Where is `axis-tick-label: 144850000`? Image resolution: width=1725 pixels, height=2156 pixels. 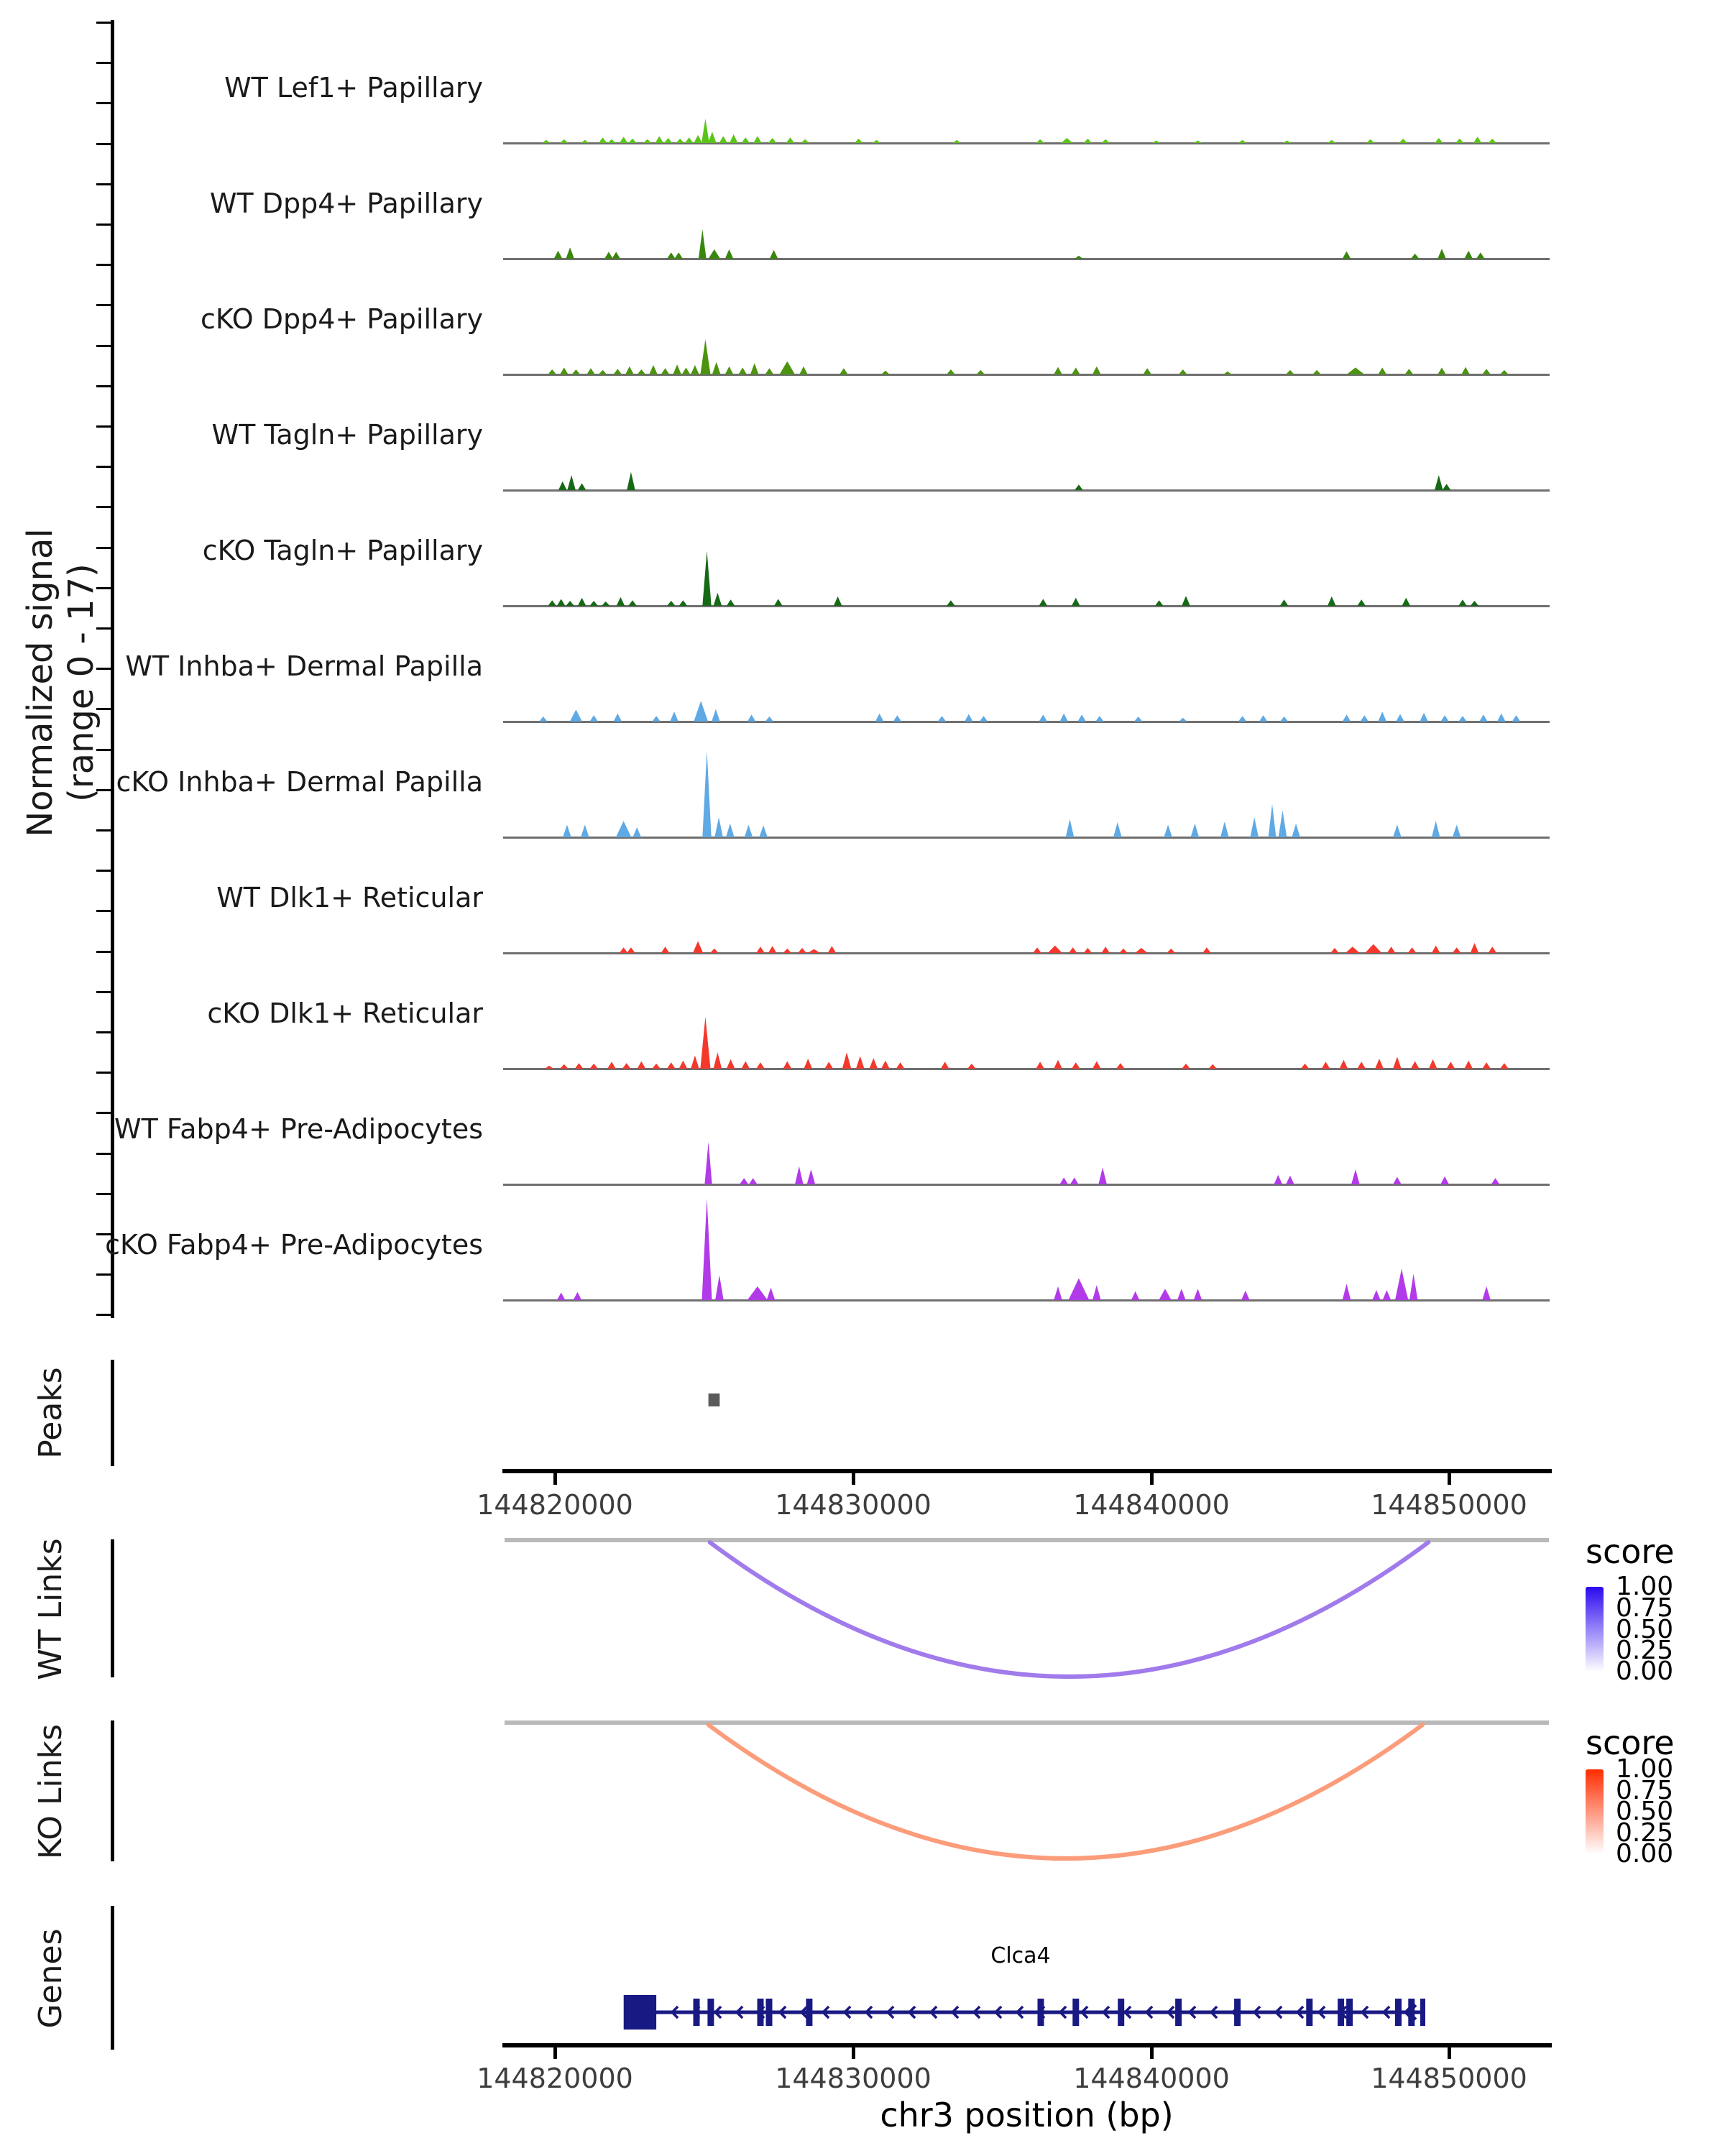 axis-tick-label: 144850000 is located at coordinates (1449, 2078).